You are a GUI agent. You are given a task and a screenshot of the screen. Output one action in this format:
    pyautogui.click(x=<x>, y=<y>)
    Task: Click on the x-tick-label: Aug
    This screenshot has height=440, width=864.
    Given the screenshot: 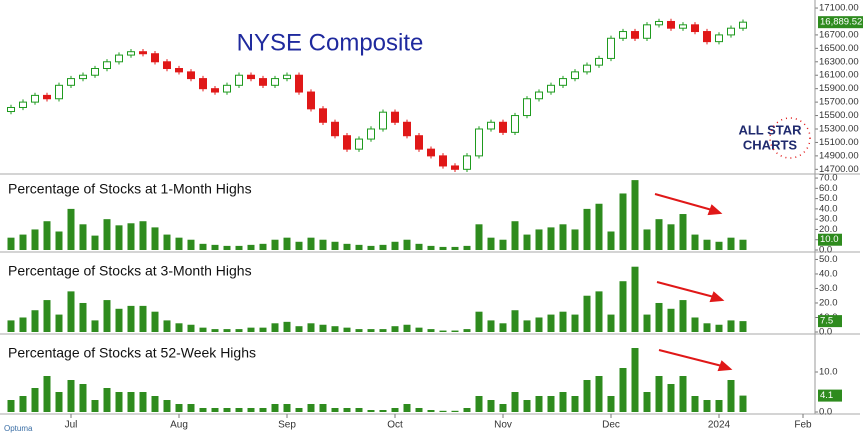 What is the action you would take?
    pyautogui.click(x=179, y=425)
    